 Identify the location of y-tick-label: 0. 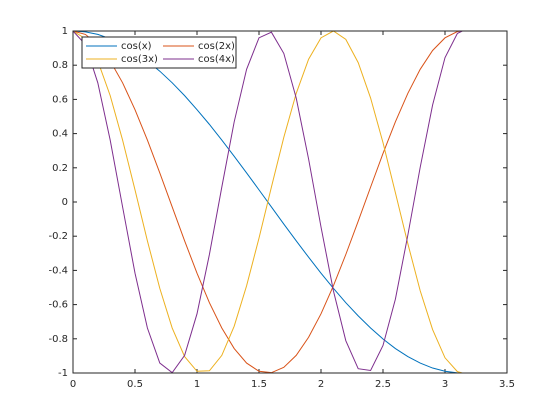
(65, 202).